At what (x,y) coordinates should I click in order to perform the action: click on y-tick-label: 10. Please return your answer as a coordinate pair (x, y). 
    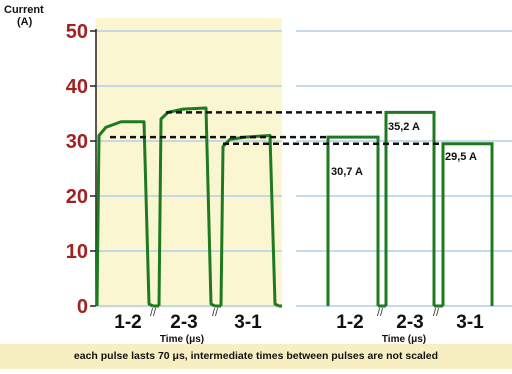
    Looking at the image, I should click on (77, 252).